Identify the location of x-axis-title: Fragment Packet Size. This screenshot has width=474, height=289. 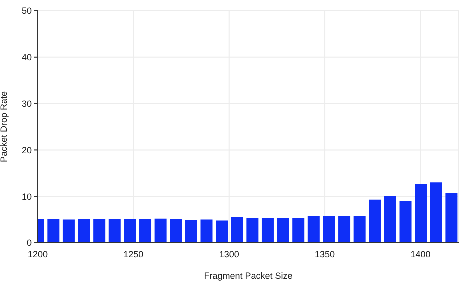
(248, 276).